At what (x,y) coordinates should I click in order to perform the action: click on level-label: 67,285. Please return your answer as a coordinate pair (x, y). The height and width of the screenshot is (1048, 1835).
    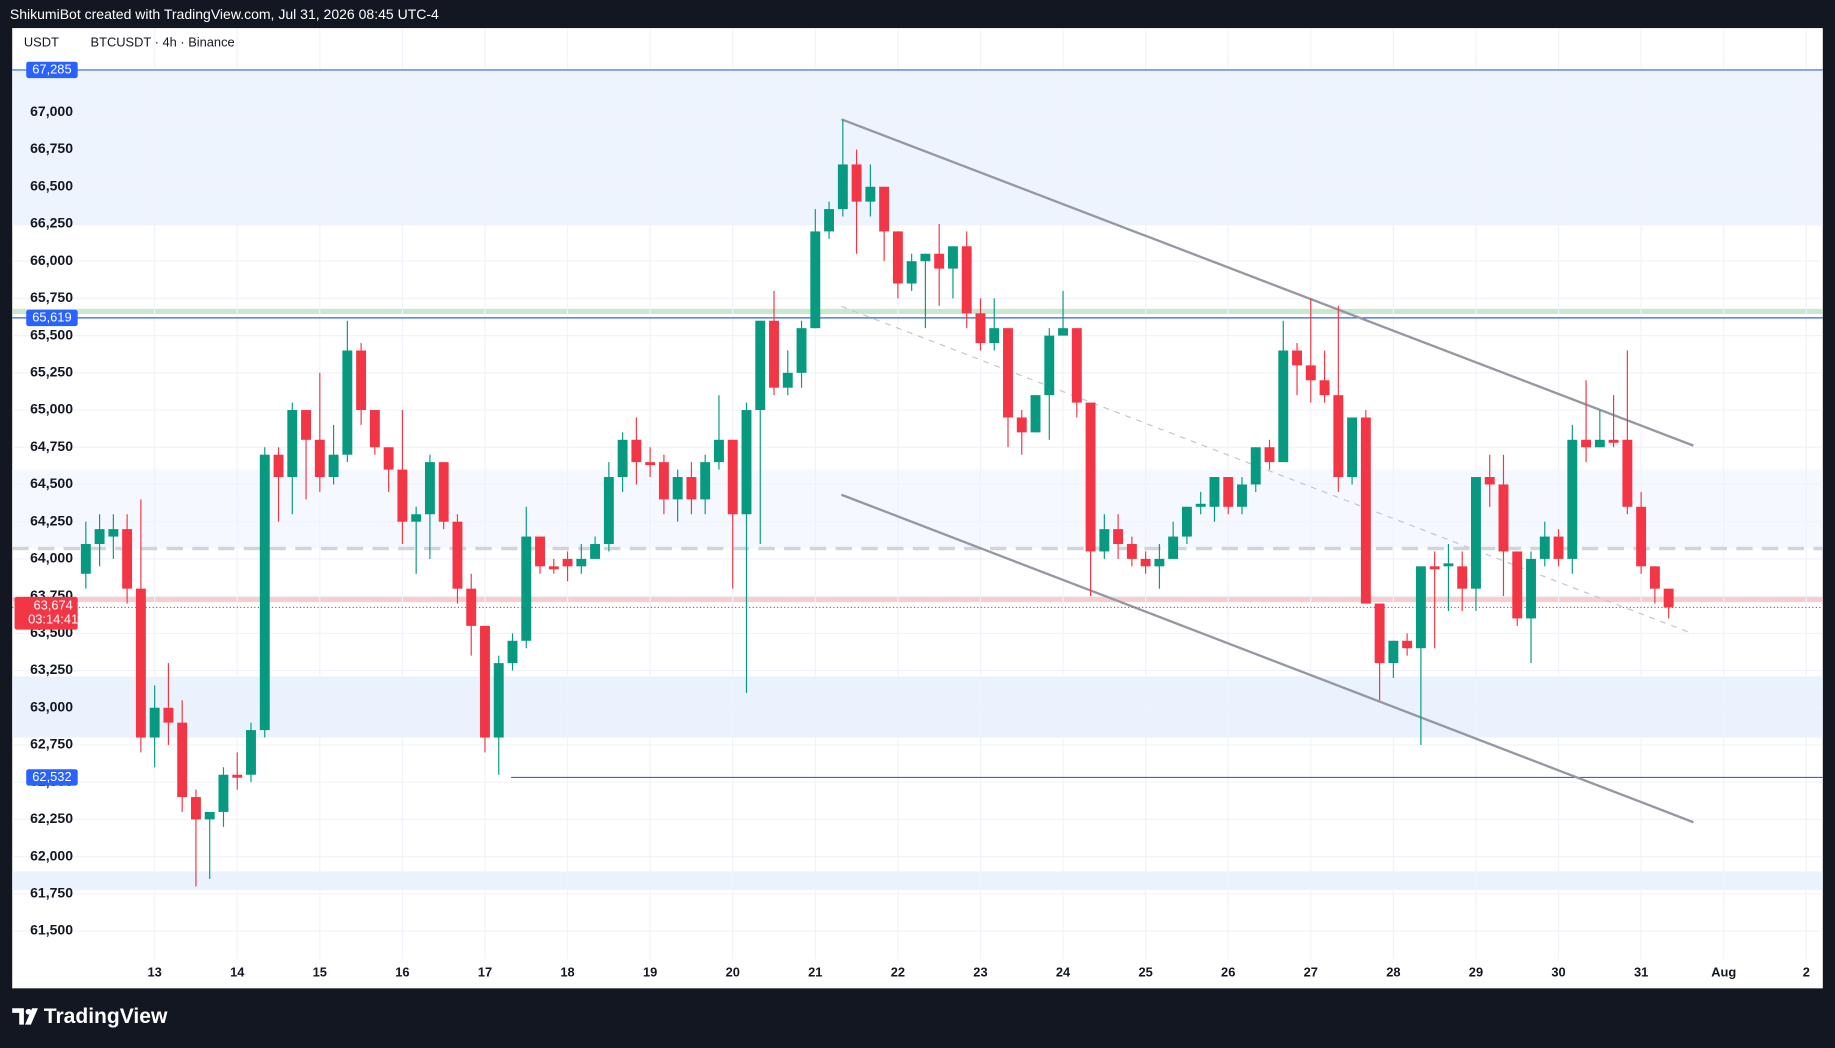
    Looking at the image, I should click on (51, 68).